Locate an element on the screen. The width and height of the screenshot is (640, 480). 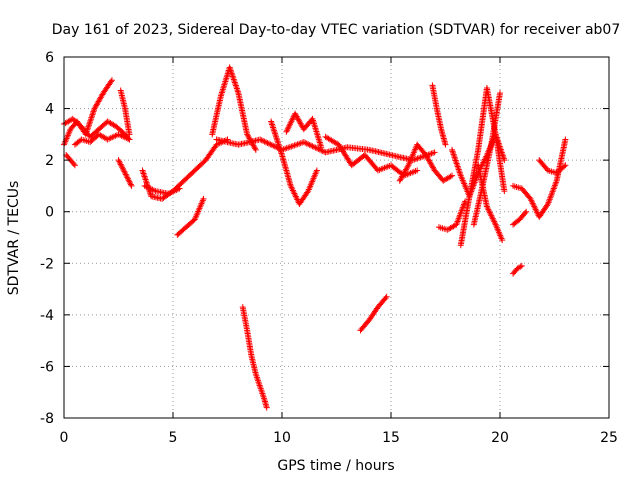
y-tick-label: -2 is located at coordinates (47, 264).